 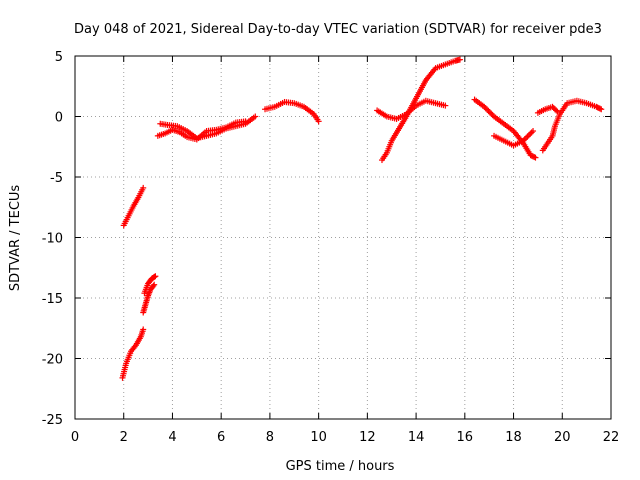 What do you see at coordinates (75, 437) in the screenshot?
I see `x-tick-label: 0` at bounding box center [75, 437].